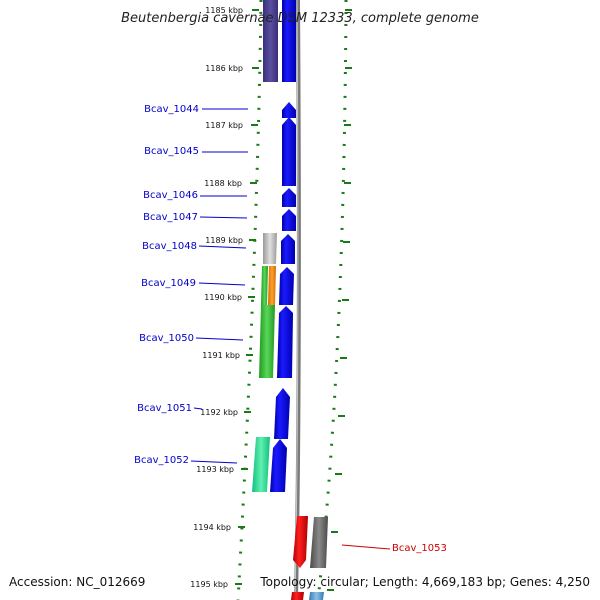 The width and height of the screenshot is (600, 600). I want to click on tick-label: 1186 kbp, so click(224, 68).